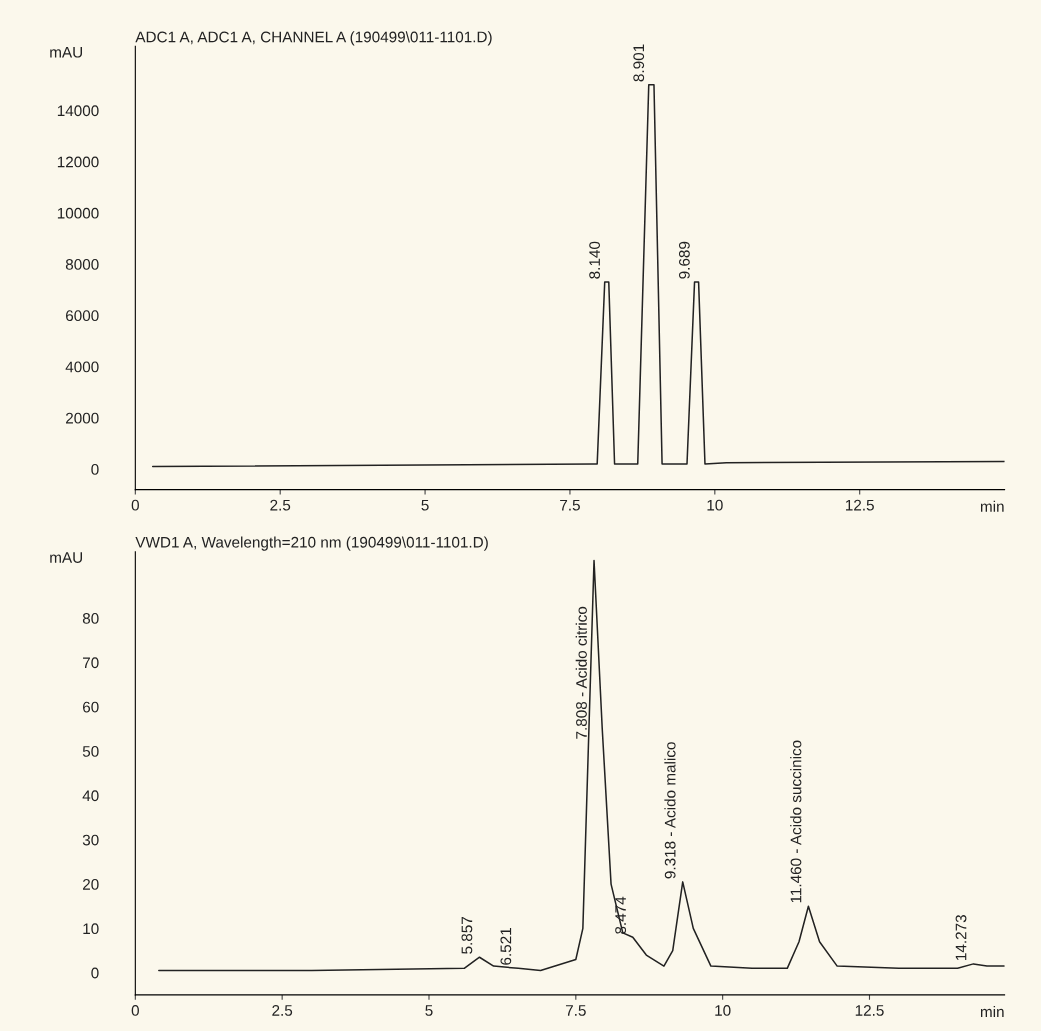 This screenshot has width=1041, height=1031. I want to click on chart-title: ADC1 A, ADC1 A, CHANNEL A (190499\011-1101.D), so click(313, 38).